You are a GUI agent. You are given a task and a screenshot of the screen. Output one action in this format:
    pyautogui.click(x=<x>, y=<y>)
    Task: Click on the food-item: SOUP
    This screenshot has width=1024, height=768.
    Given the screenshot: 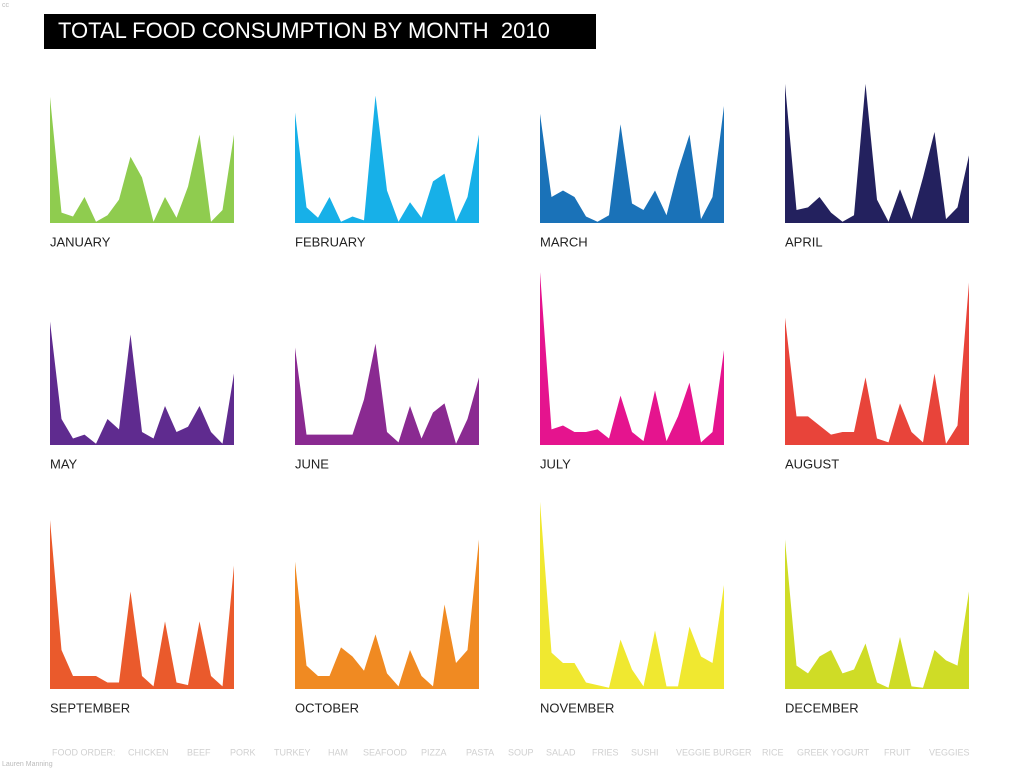 What is the action you would take?
    pyautogui.click(x=521, y=752)
    